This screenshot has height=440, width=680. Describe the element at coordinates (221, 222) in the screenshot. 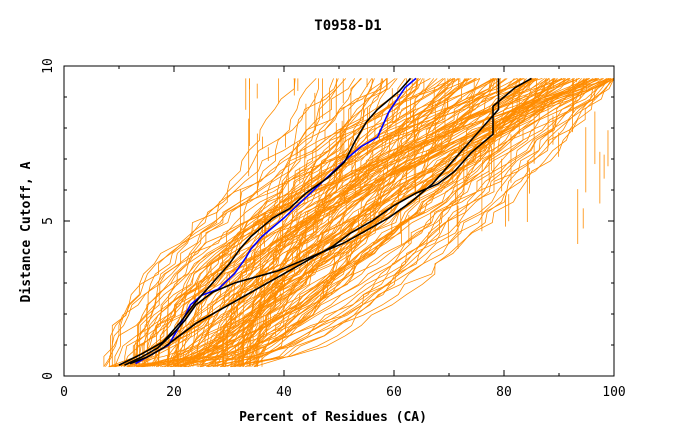

I see `model-curve` at that location.